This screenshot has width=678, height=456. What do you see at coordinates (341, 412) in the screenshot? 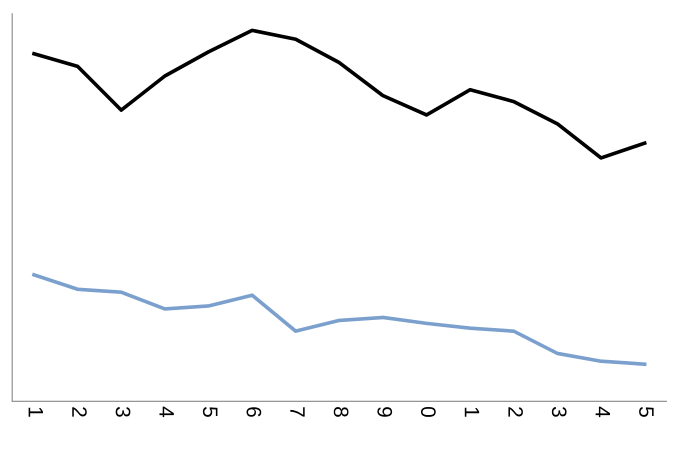
I see `x-tick-label: 8` at bounding box center [341, 412].